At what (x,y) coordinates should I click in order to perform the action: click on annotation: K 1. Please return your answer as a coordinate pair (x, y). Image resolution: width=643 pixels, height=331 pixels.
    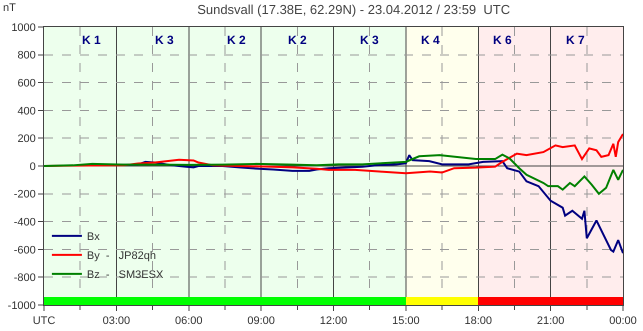
    Looking at the image, I should click on (91, 40).